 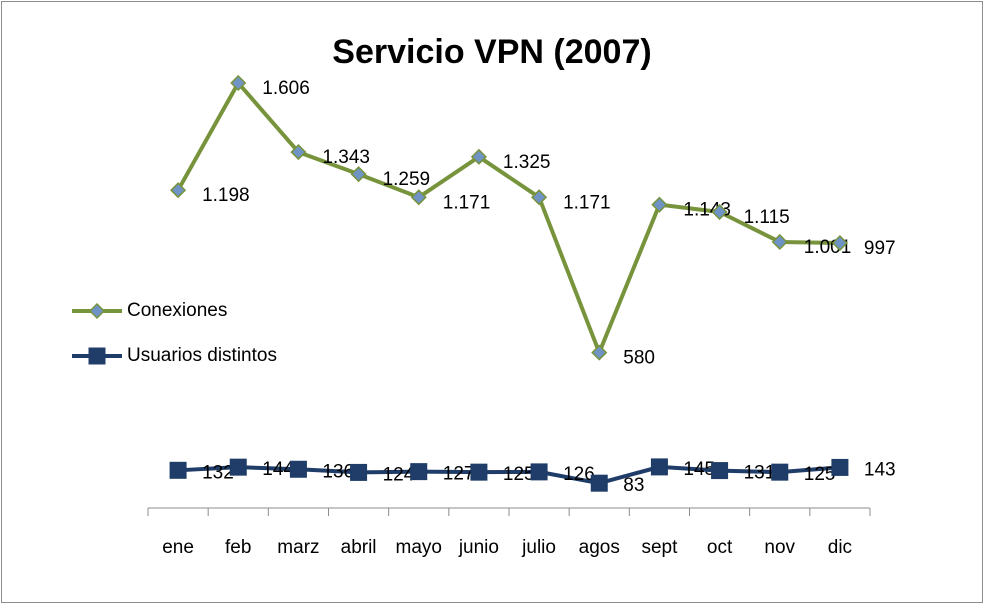 What do you see at coordinates (579, 474) in the screenshot?
I see `data-label: 126` at bounding box center [579, 474].